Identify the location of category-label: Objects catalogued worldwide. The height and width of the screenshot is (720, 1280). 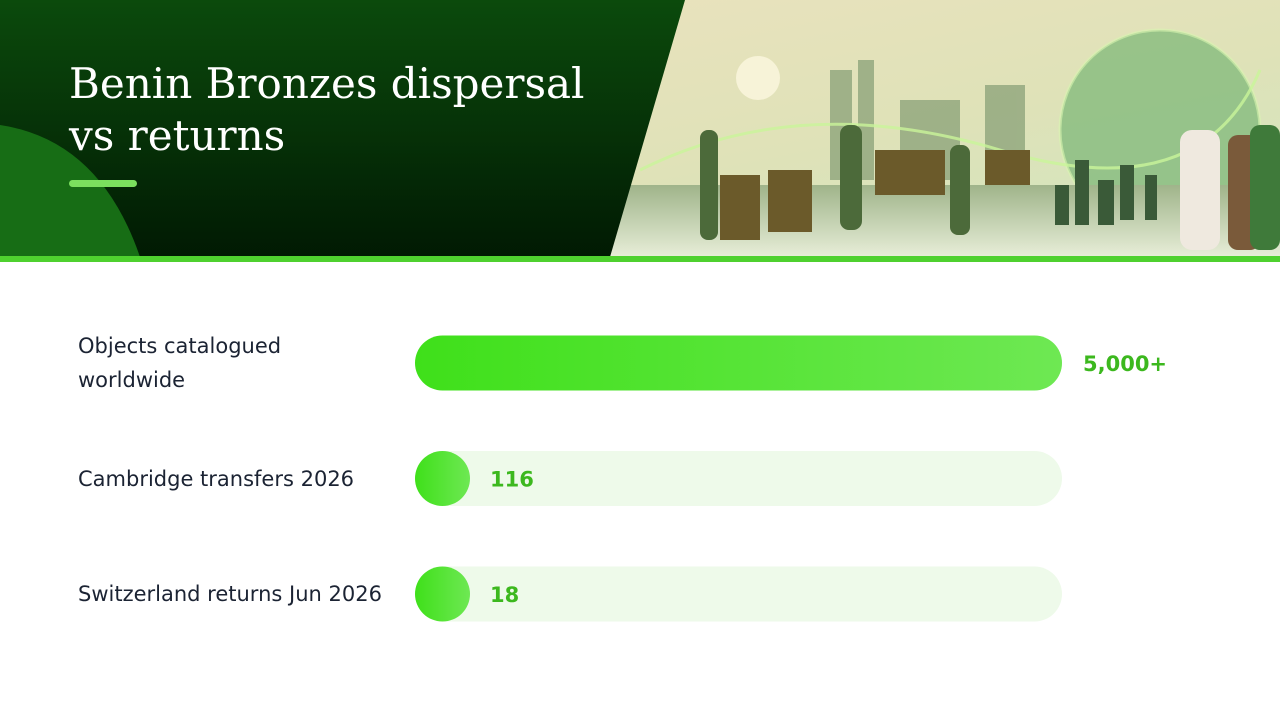
(180, 363).